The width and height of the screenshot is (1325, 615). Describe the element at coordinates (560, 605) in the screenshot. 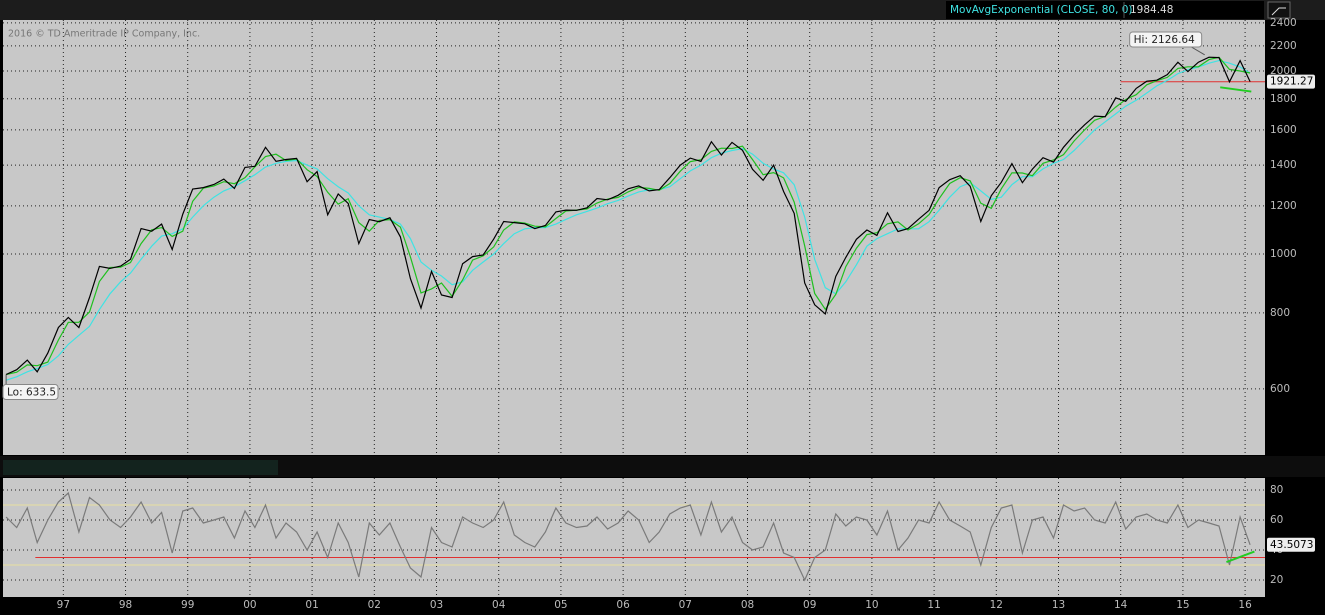

I see `x-tick-label: 05` at that location.